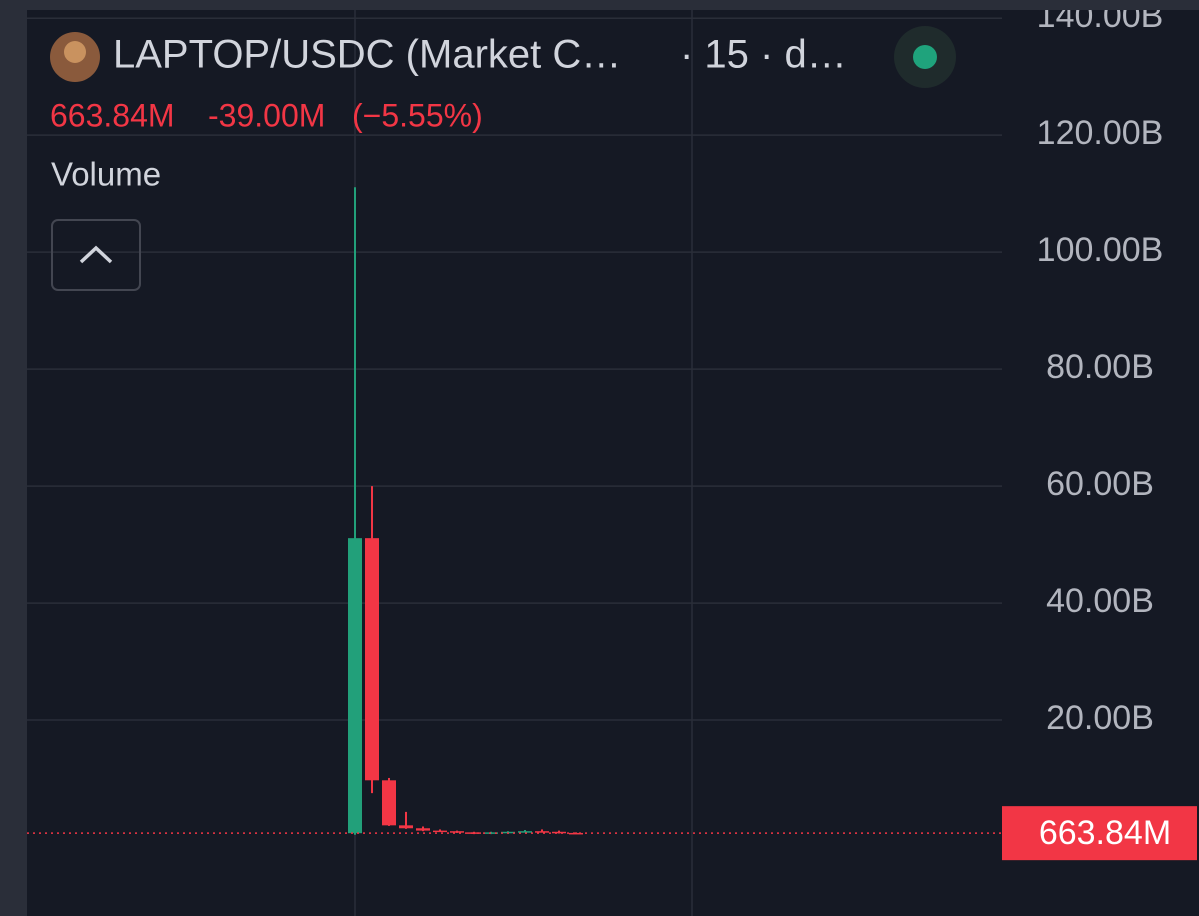 The image size is (1199, 916). What do you see at coordinates (1100, 484) in the screenshot?
I see `y-tick-label: 60.00B` at bounding box center [1100, 484].